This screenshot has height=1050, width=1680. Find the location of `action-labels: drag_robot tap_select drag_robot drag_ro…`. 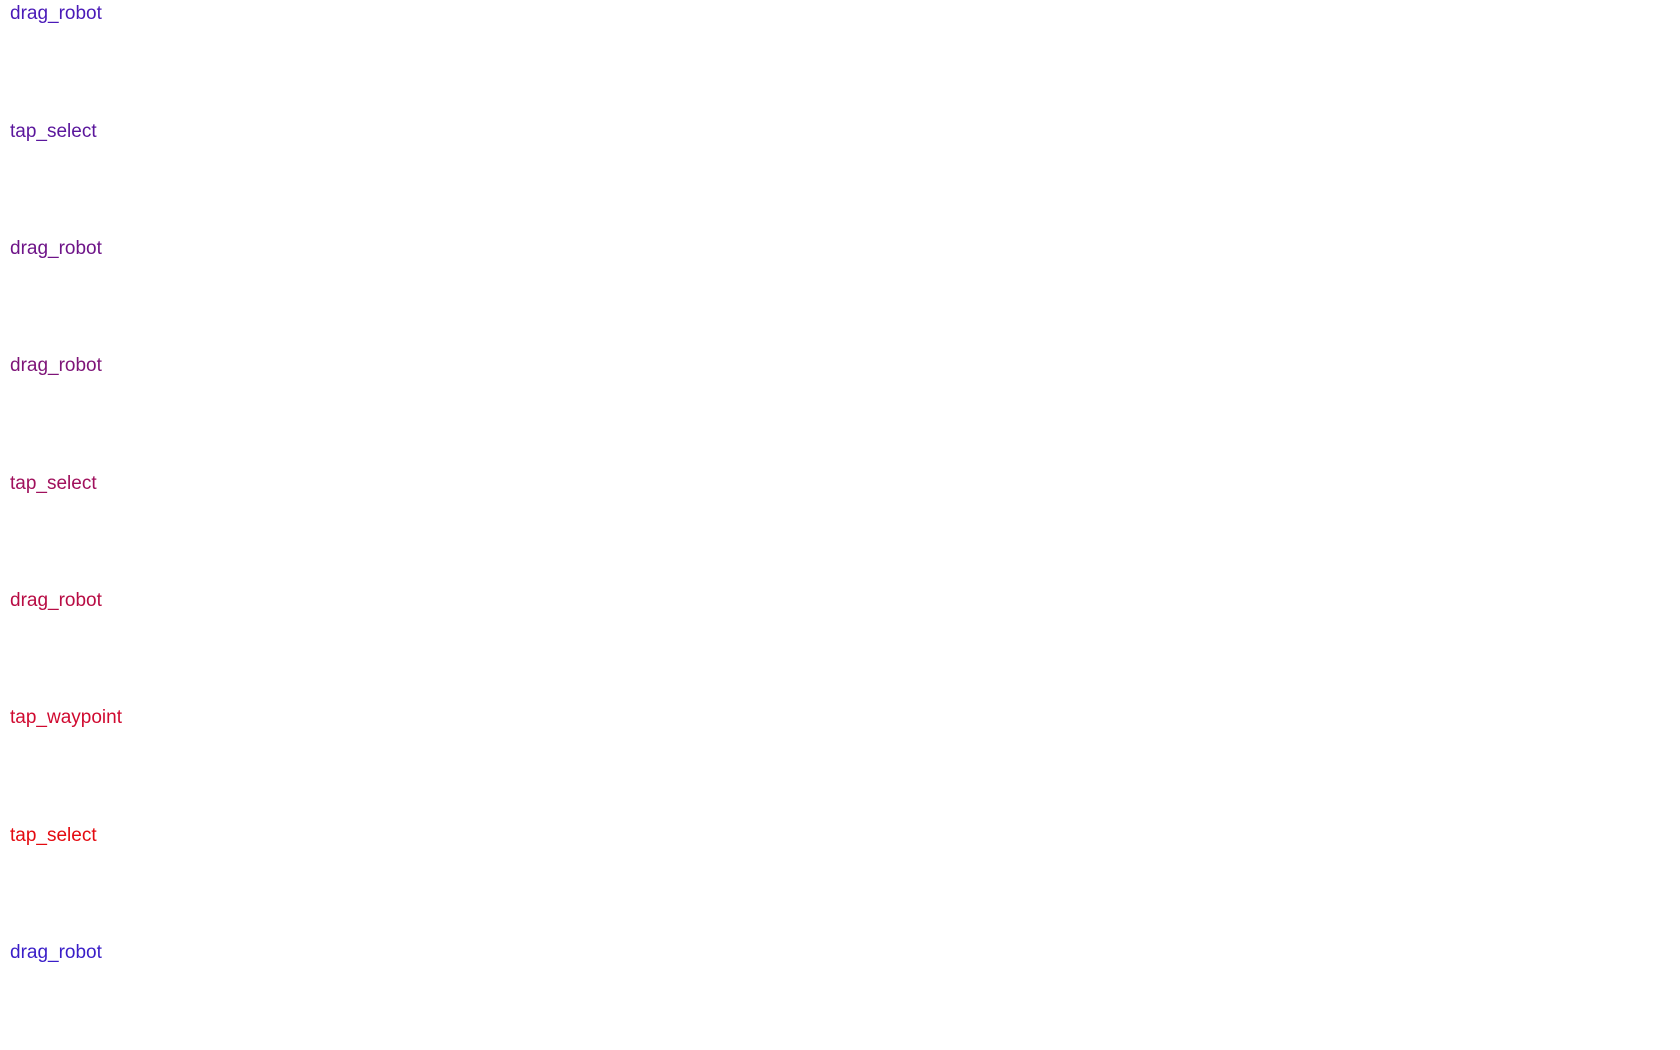

action-labels: drag_robot tap_select drag_robot drag_ro… is located at coordinates (66, 483).